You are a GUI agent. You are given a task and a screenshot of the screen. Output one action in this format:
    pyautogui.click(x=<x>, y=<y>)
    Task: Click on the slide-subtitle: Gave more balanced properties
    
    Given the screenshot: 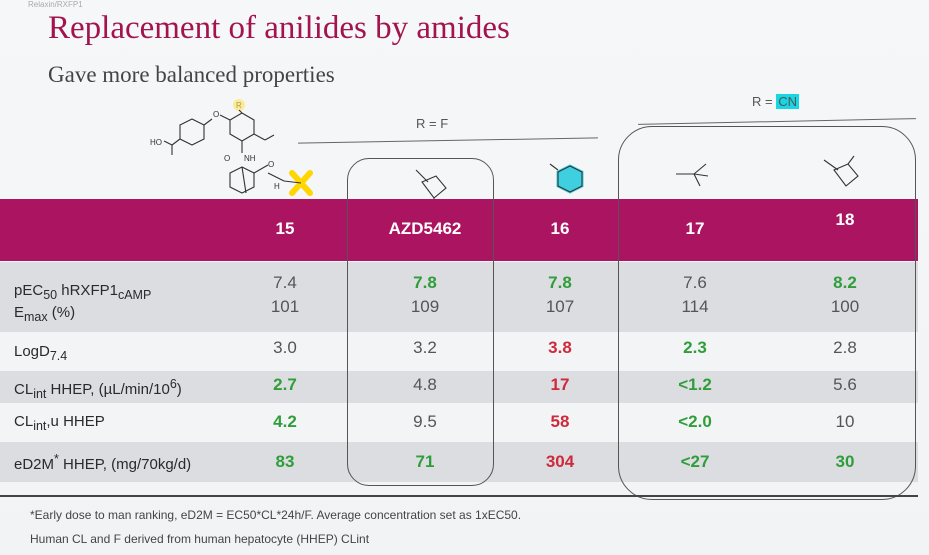 What is the action you would take?
    pyautogui.click(x=191, y=75)
    